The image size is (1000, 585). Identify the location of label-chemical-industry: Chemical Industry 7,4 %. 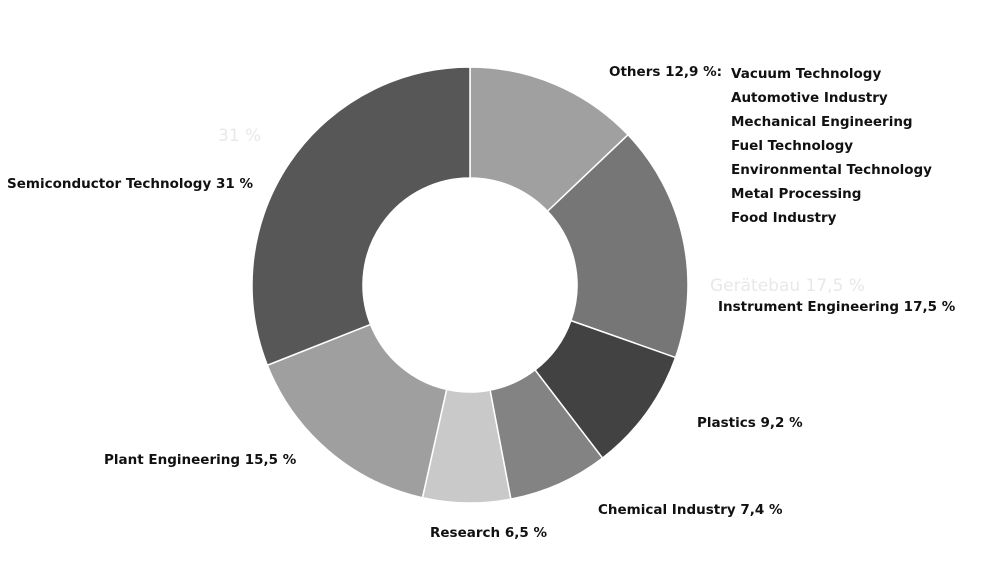
(690, 510).